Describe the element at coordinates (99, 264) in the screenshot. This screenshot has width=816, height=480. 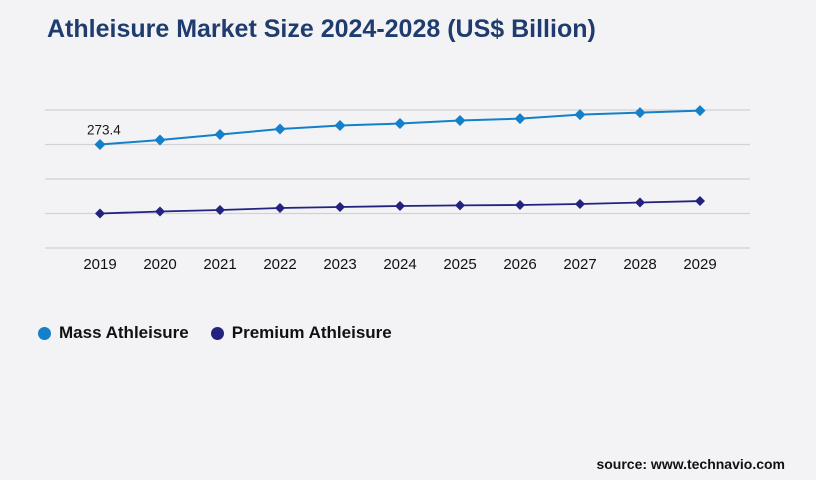
I see `x-axis-label-2019: 2019` at that location.